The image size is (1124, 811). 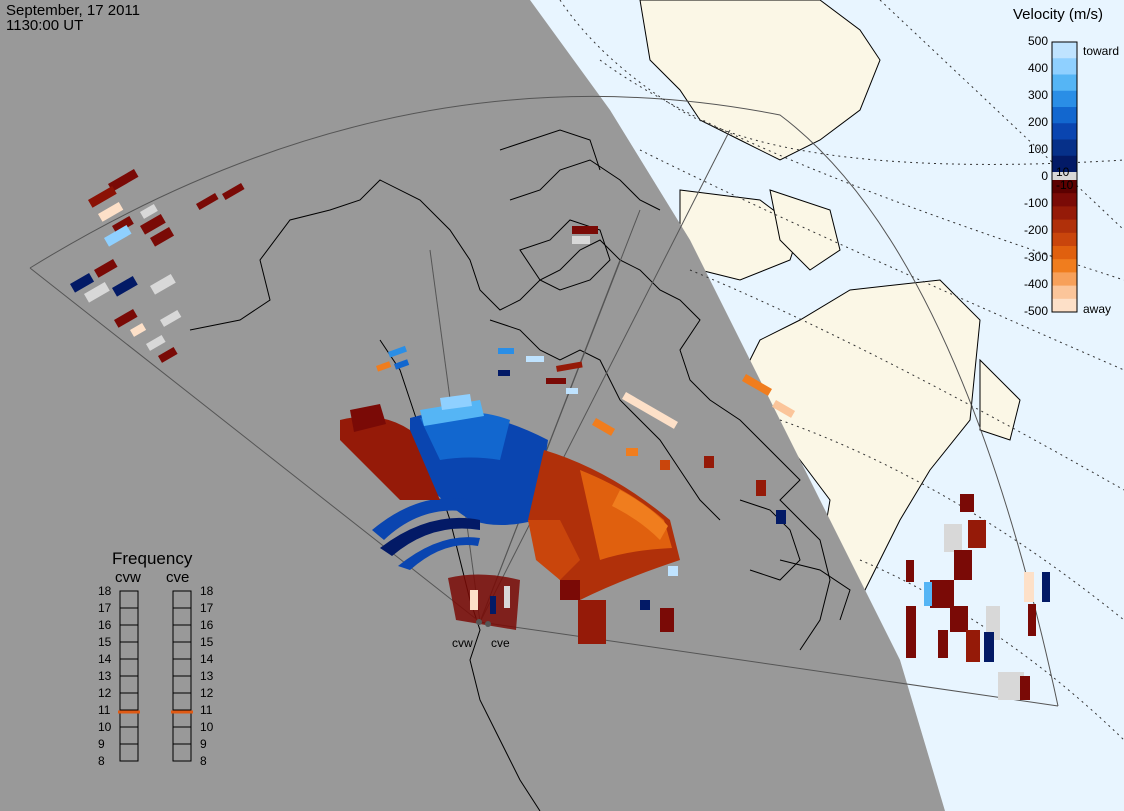 I want to click on away-label: away, so click(x=1097, y=309).